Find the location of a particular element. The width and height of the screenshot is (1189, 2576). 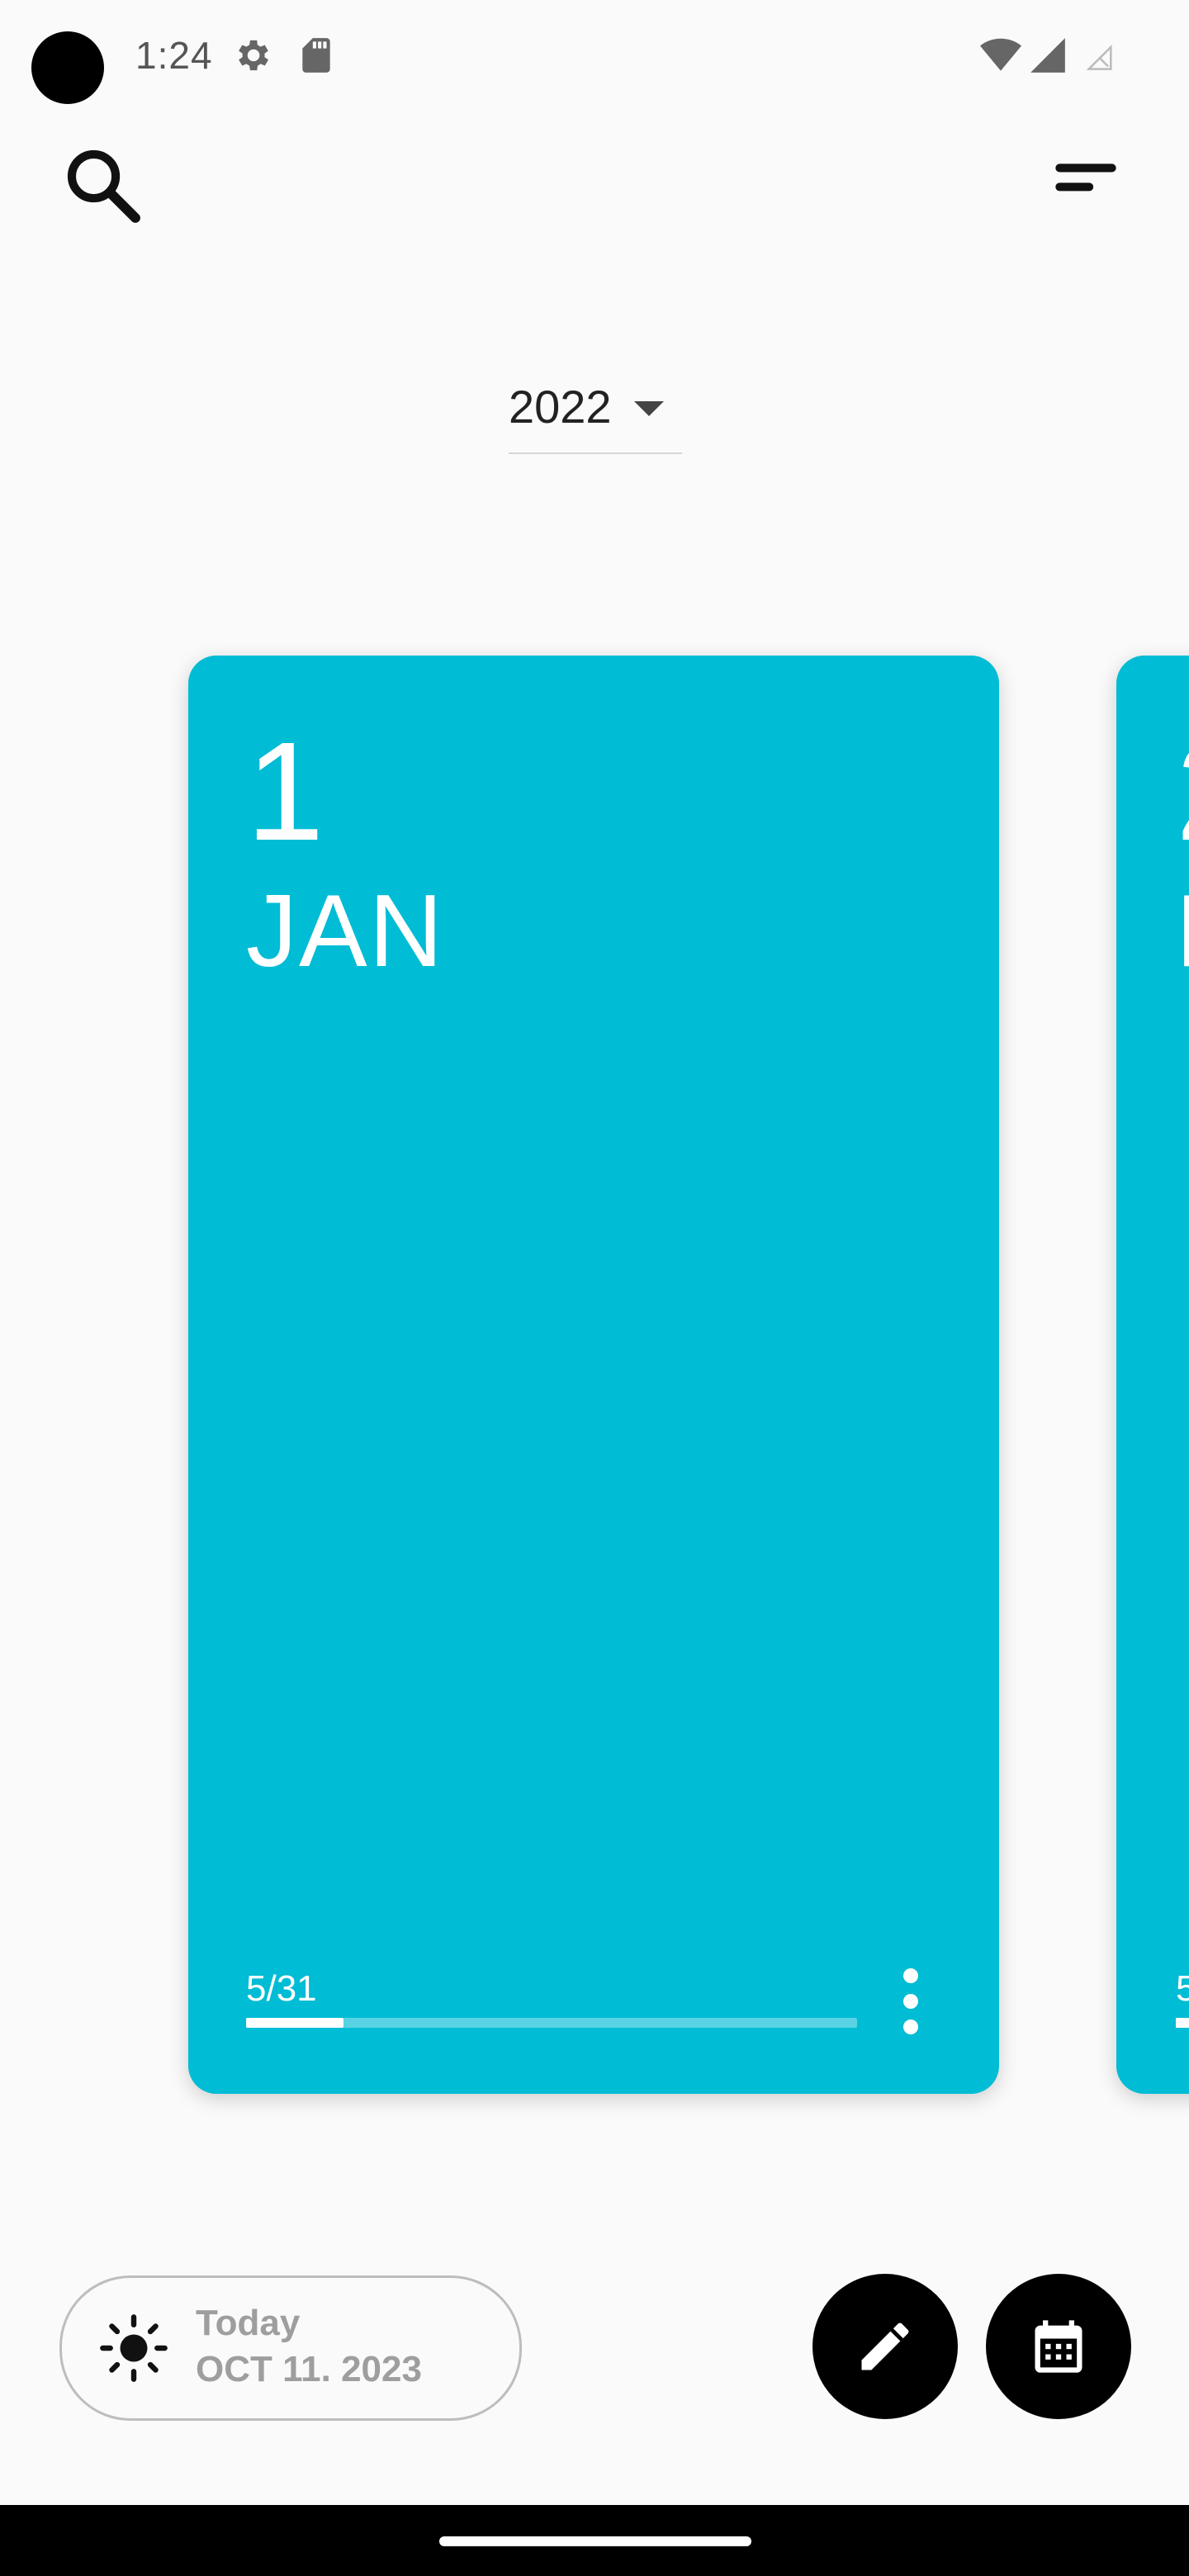

status-bar: 1:24 is located at coordinates (594, 58).